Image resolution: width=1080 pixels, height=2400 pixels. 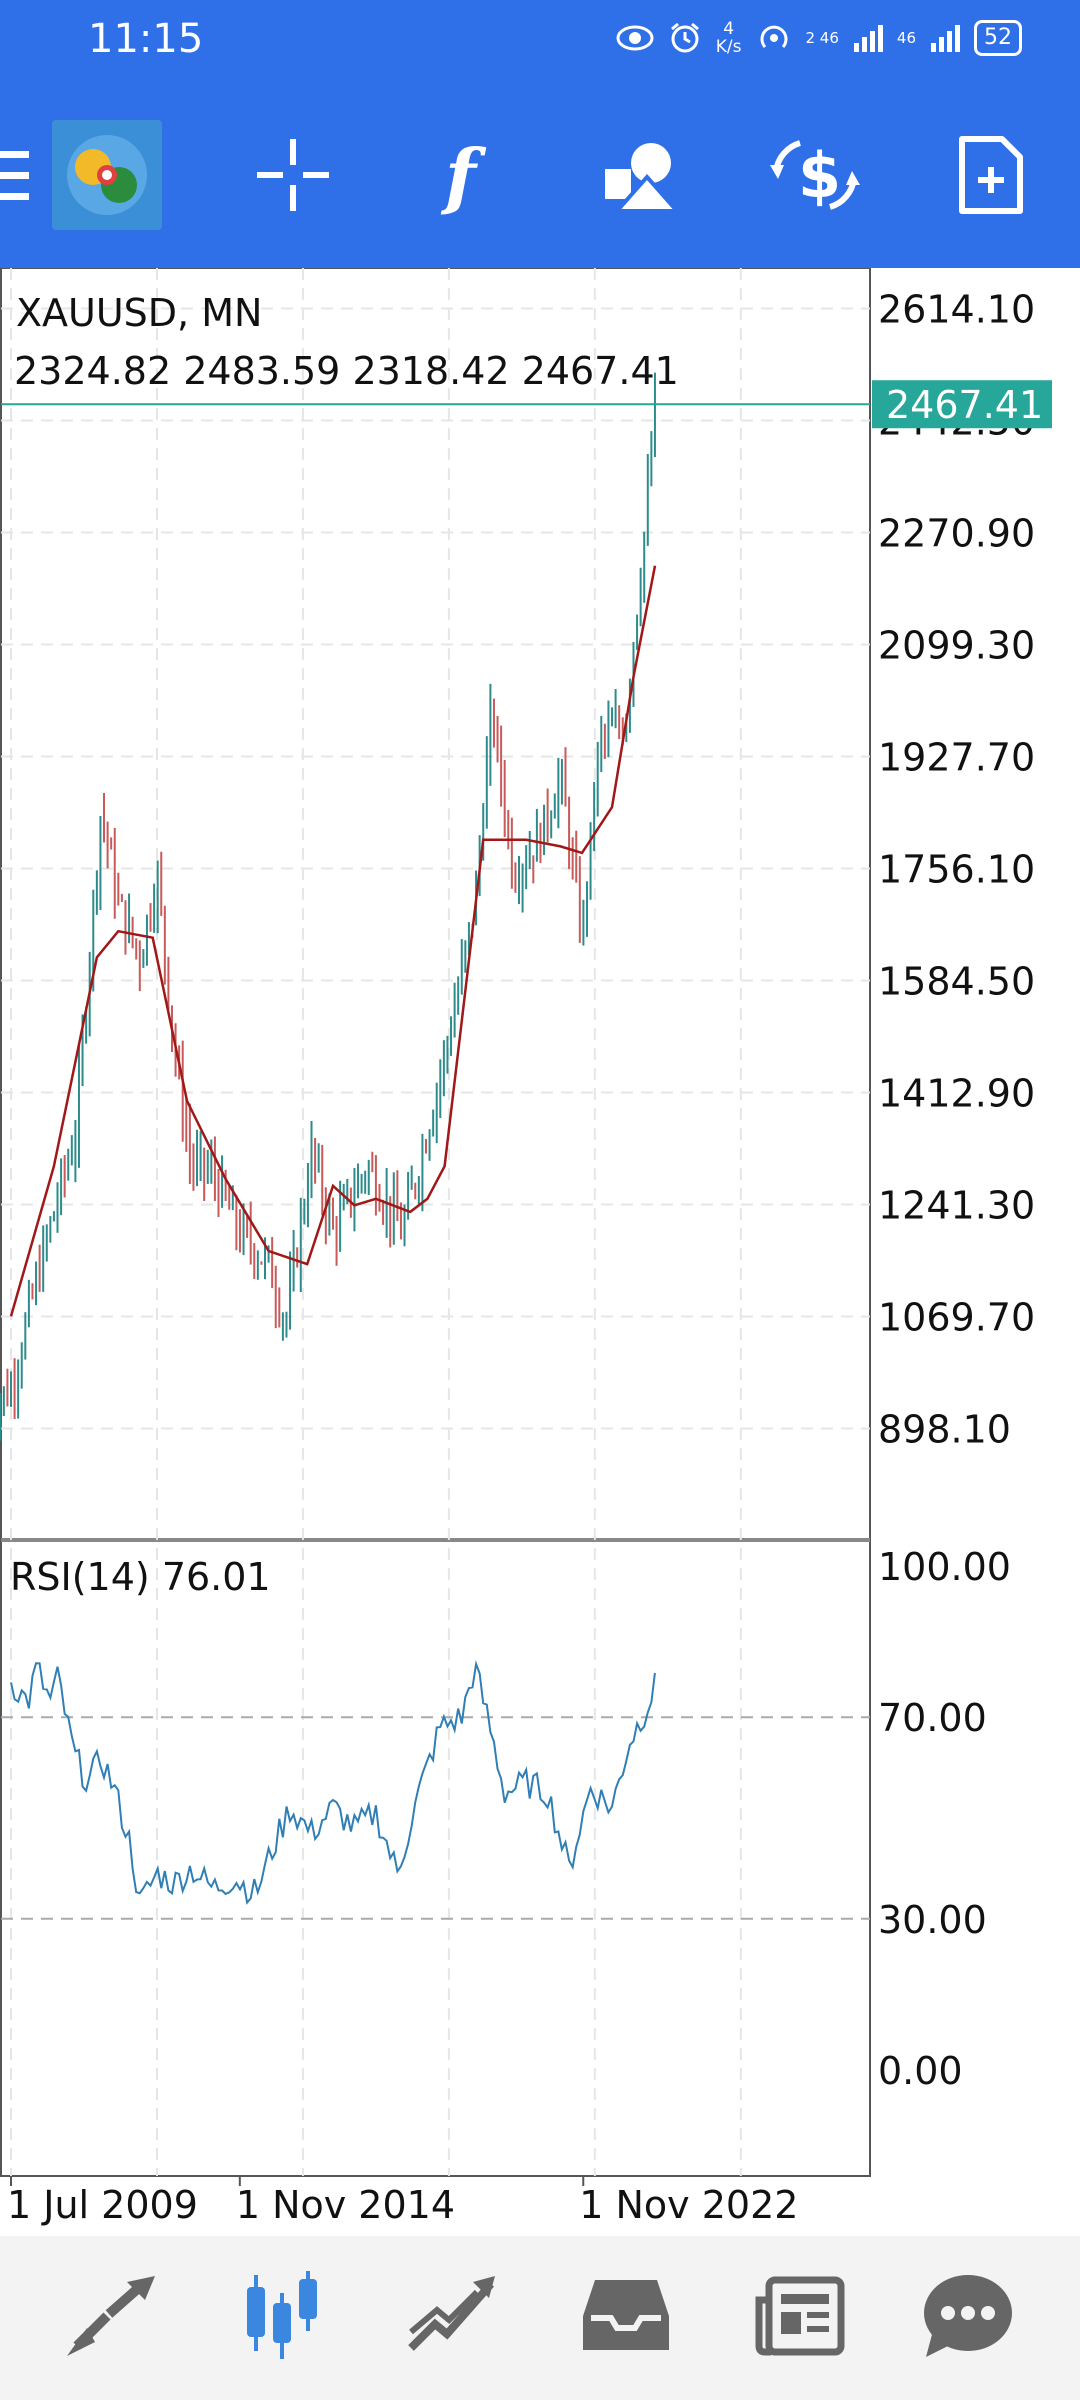 I want to click on rsi-axis-label: 30.00, so click(x=932, y=1920).